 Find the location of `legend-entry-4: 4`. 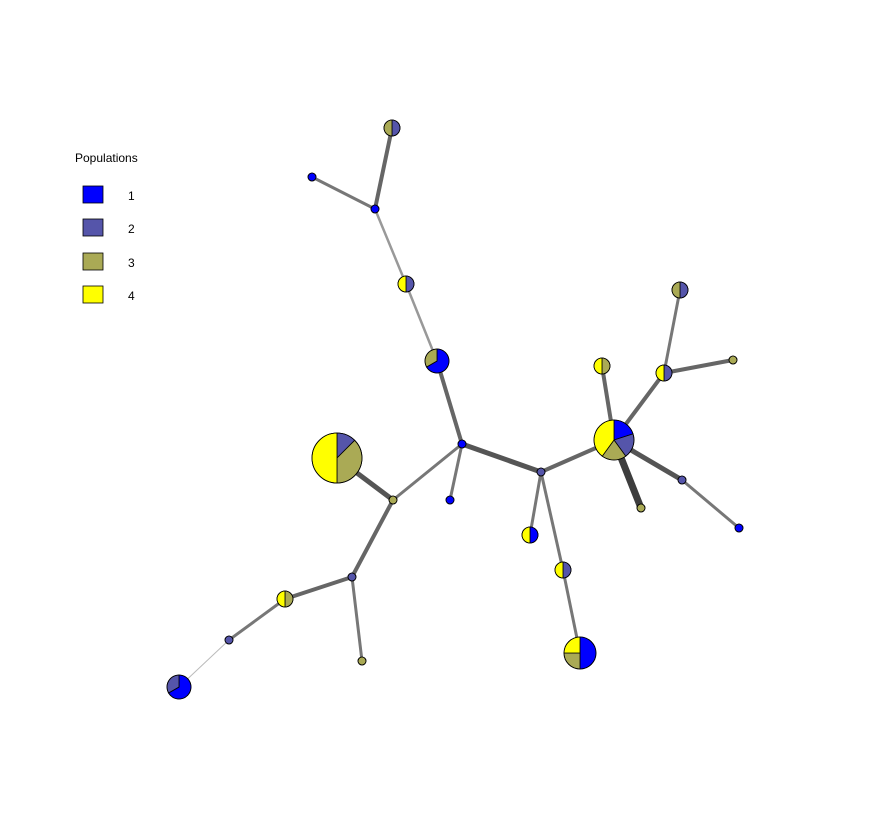

legend-entry-4: 4 is located at coordinates (108, 294).